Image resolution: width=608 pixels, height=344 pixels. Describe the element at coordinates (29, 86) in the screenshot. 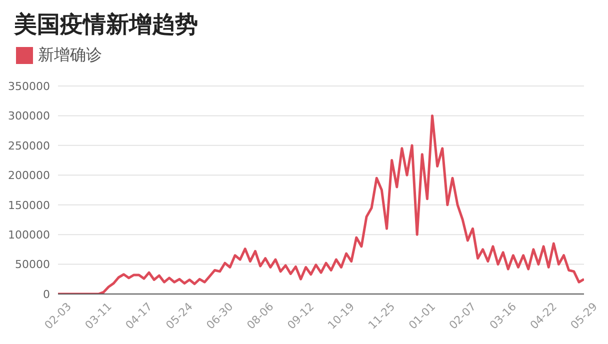

I see `y-tick-label: 350000` at that location.